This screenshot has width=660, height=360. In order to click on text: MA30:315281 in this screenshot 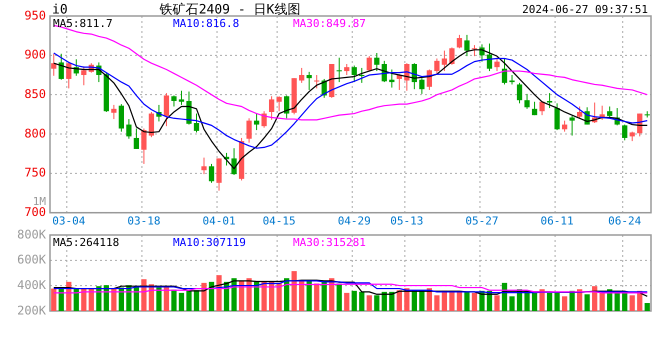, I will do `click(329, 243)`.